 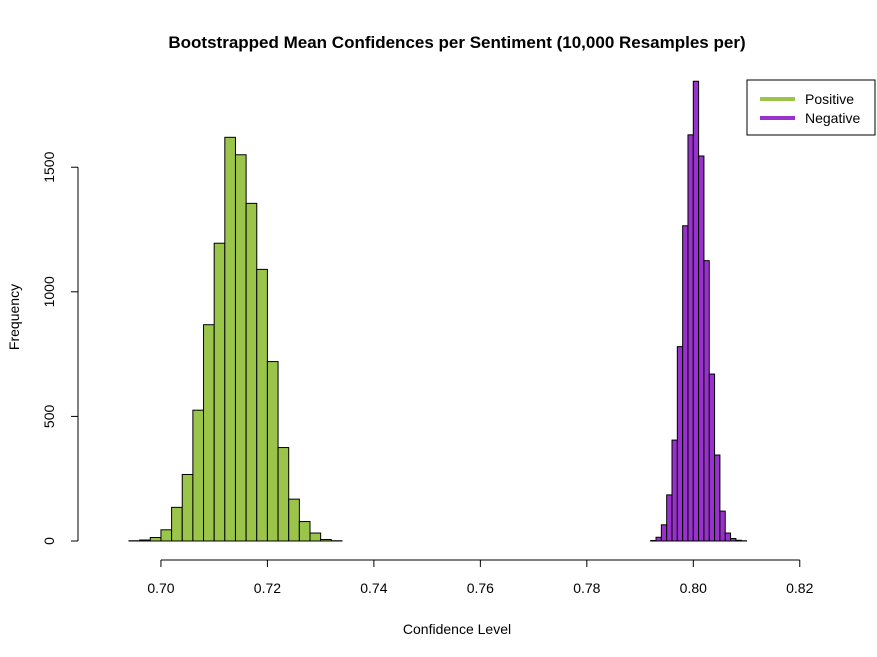 What do you see at coordinates (832, 118) in the screenshot?
I see `legend-label-negative: Negative` at bounding box center [832, 118].